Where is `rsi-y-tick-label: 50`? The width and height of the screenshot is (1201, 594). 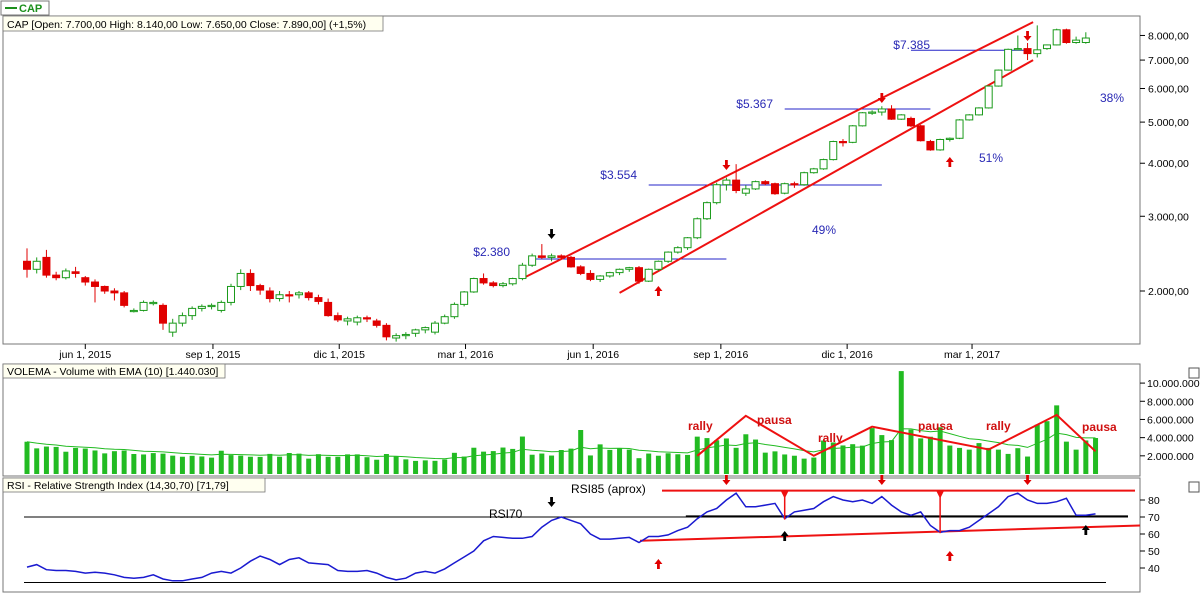
rsi-y-tick-label: 50 is located at coordinates (1154, 552).